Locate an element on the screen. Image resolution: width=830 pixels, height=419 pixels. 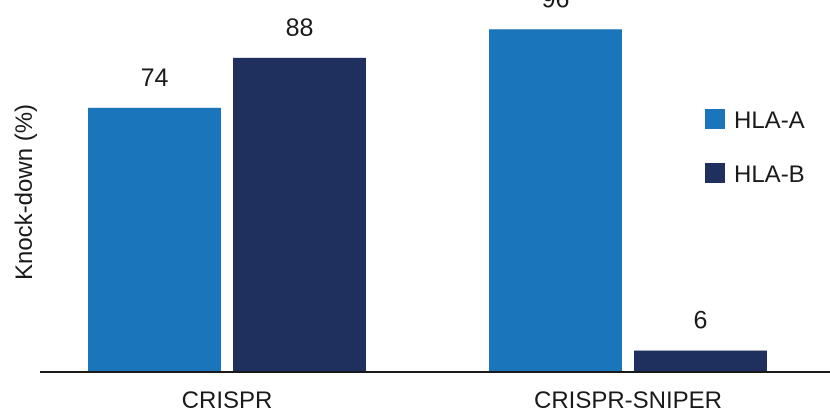
data-label-hla-b-crispr-sniper: 6 is located at coordinates (701, 321).